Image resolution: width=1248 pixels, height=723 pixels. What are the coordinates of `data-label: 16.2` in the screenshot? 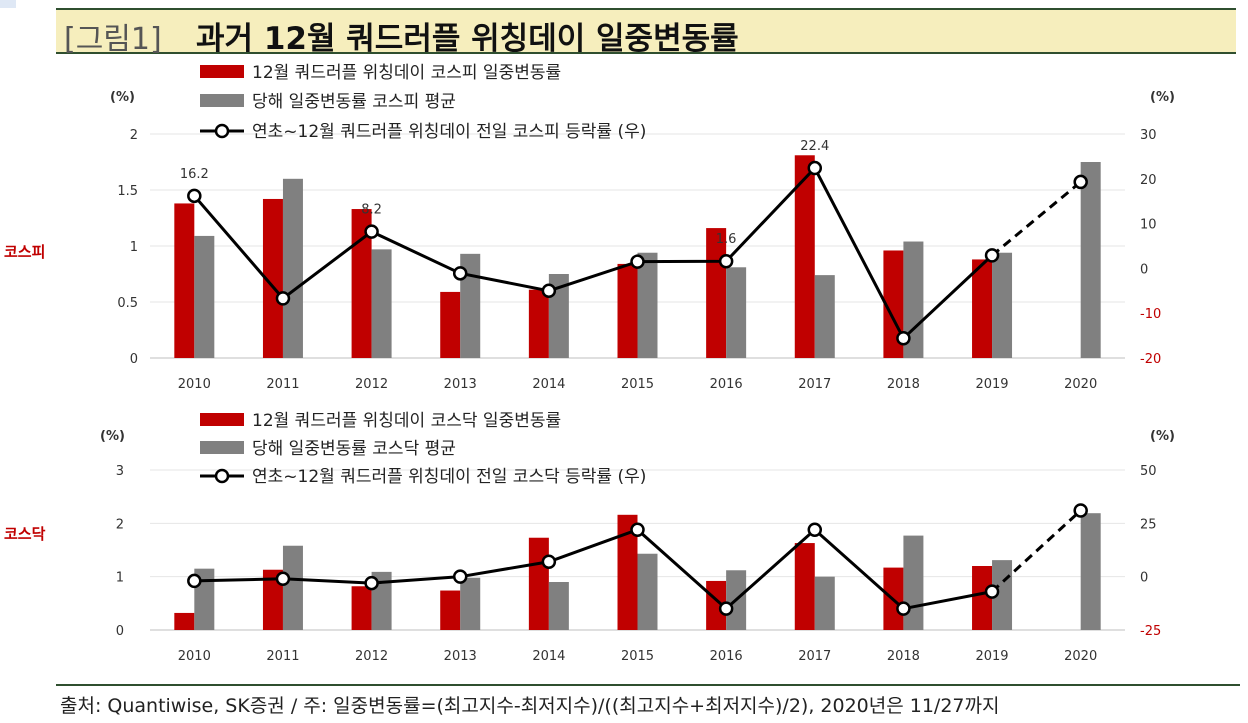 It's located at (194, 174).